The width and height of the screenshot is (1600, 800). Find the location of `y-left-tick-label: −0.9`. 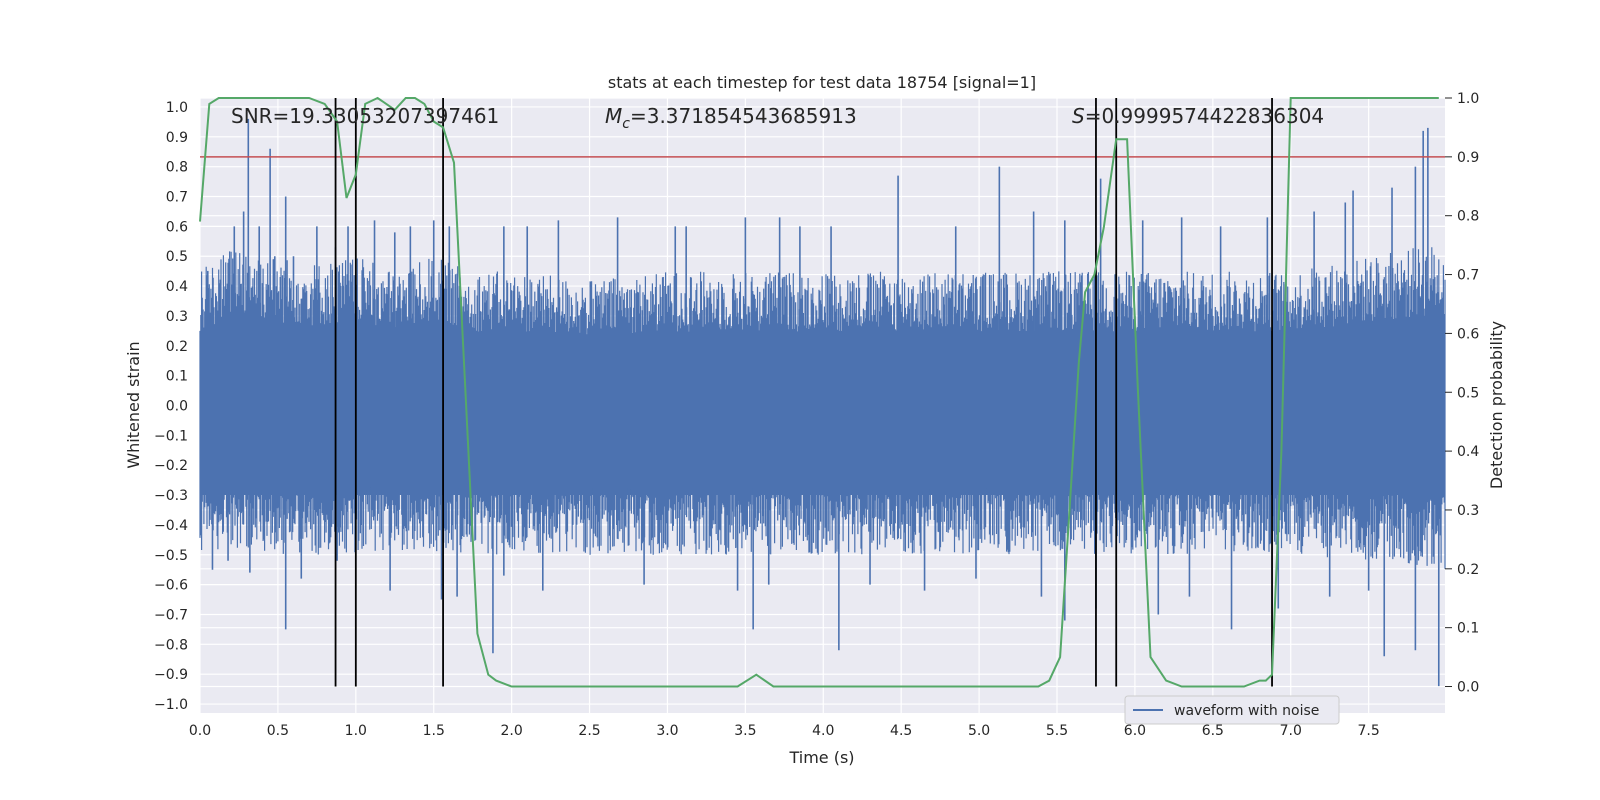

y-left-tick-label: −0.9 is located at coordinates (171, 675).